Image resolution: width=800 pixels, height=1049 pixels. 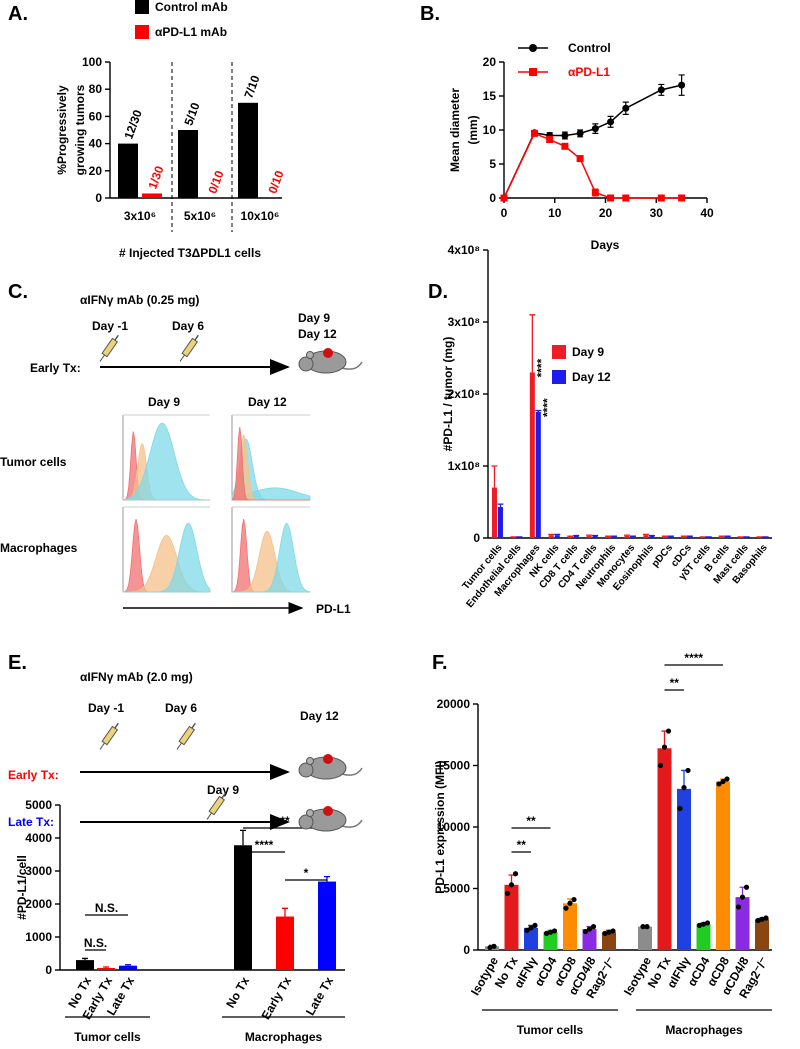 What do you see at coordinates (533, 48) in the screenshot?
I see `legend-marker` at bounding box center [533, 48].